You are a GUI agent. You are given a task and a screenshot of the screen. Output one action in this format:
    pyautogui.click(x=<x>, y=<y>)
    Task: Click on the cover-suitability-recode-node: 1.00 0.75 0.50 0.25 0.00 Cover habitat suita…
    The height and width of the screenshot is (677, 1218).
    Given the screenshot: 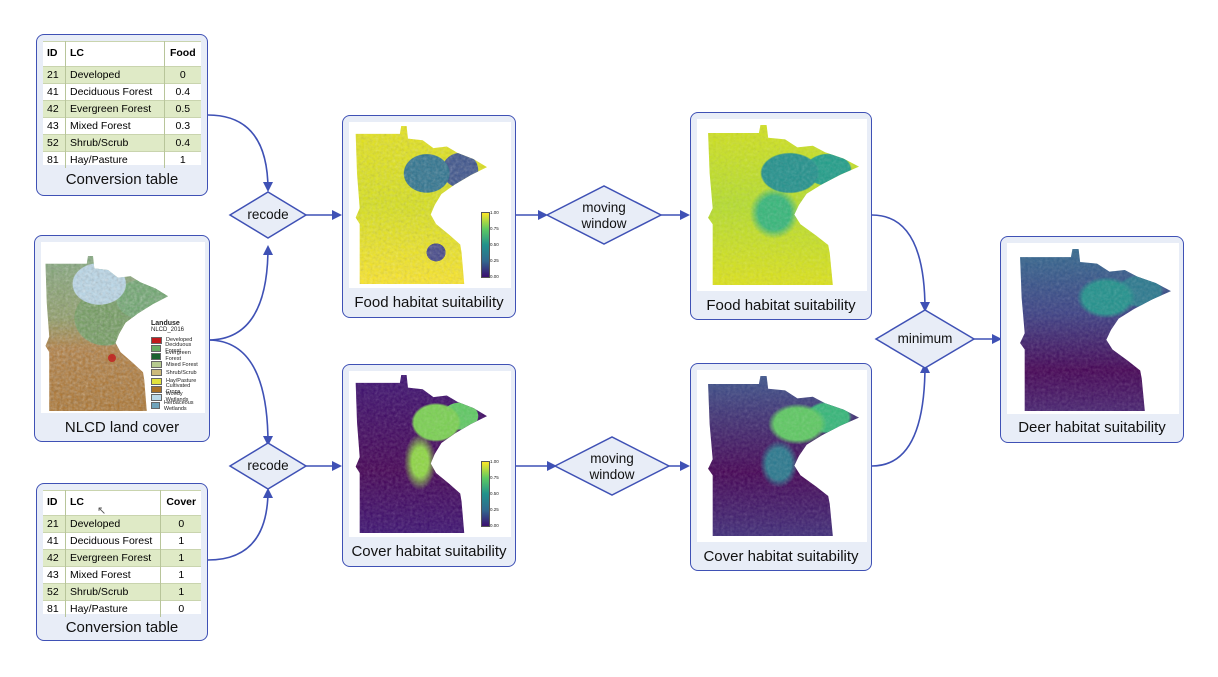 What is the action you would take?
    pyautogui.click(x=429, y=465)
    